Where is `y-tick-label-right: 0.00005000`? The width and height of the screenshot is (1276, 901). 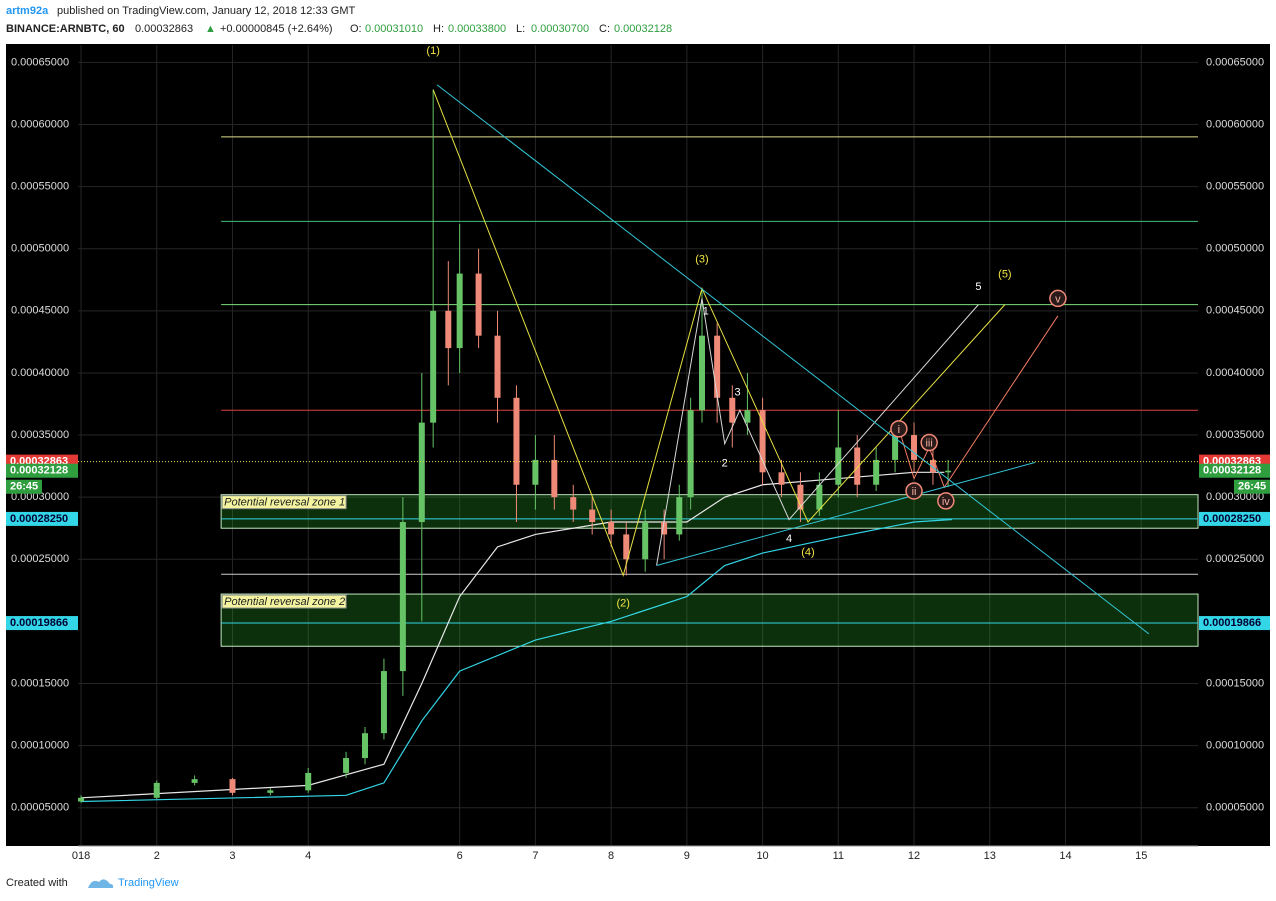
y-tick-label-right: 0.00005000 is located at coordinates (1235, 808).